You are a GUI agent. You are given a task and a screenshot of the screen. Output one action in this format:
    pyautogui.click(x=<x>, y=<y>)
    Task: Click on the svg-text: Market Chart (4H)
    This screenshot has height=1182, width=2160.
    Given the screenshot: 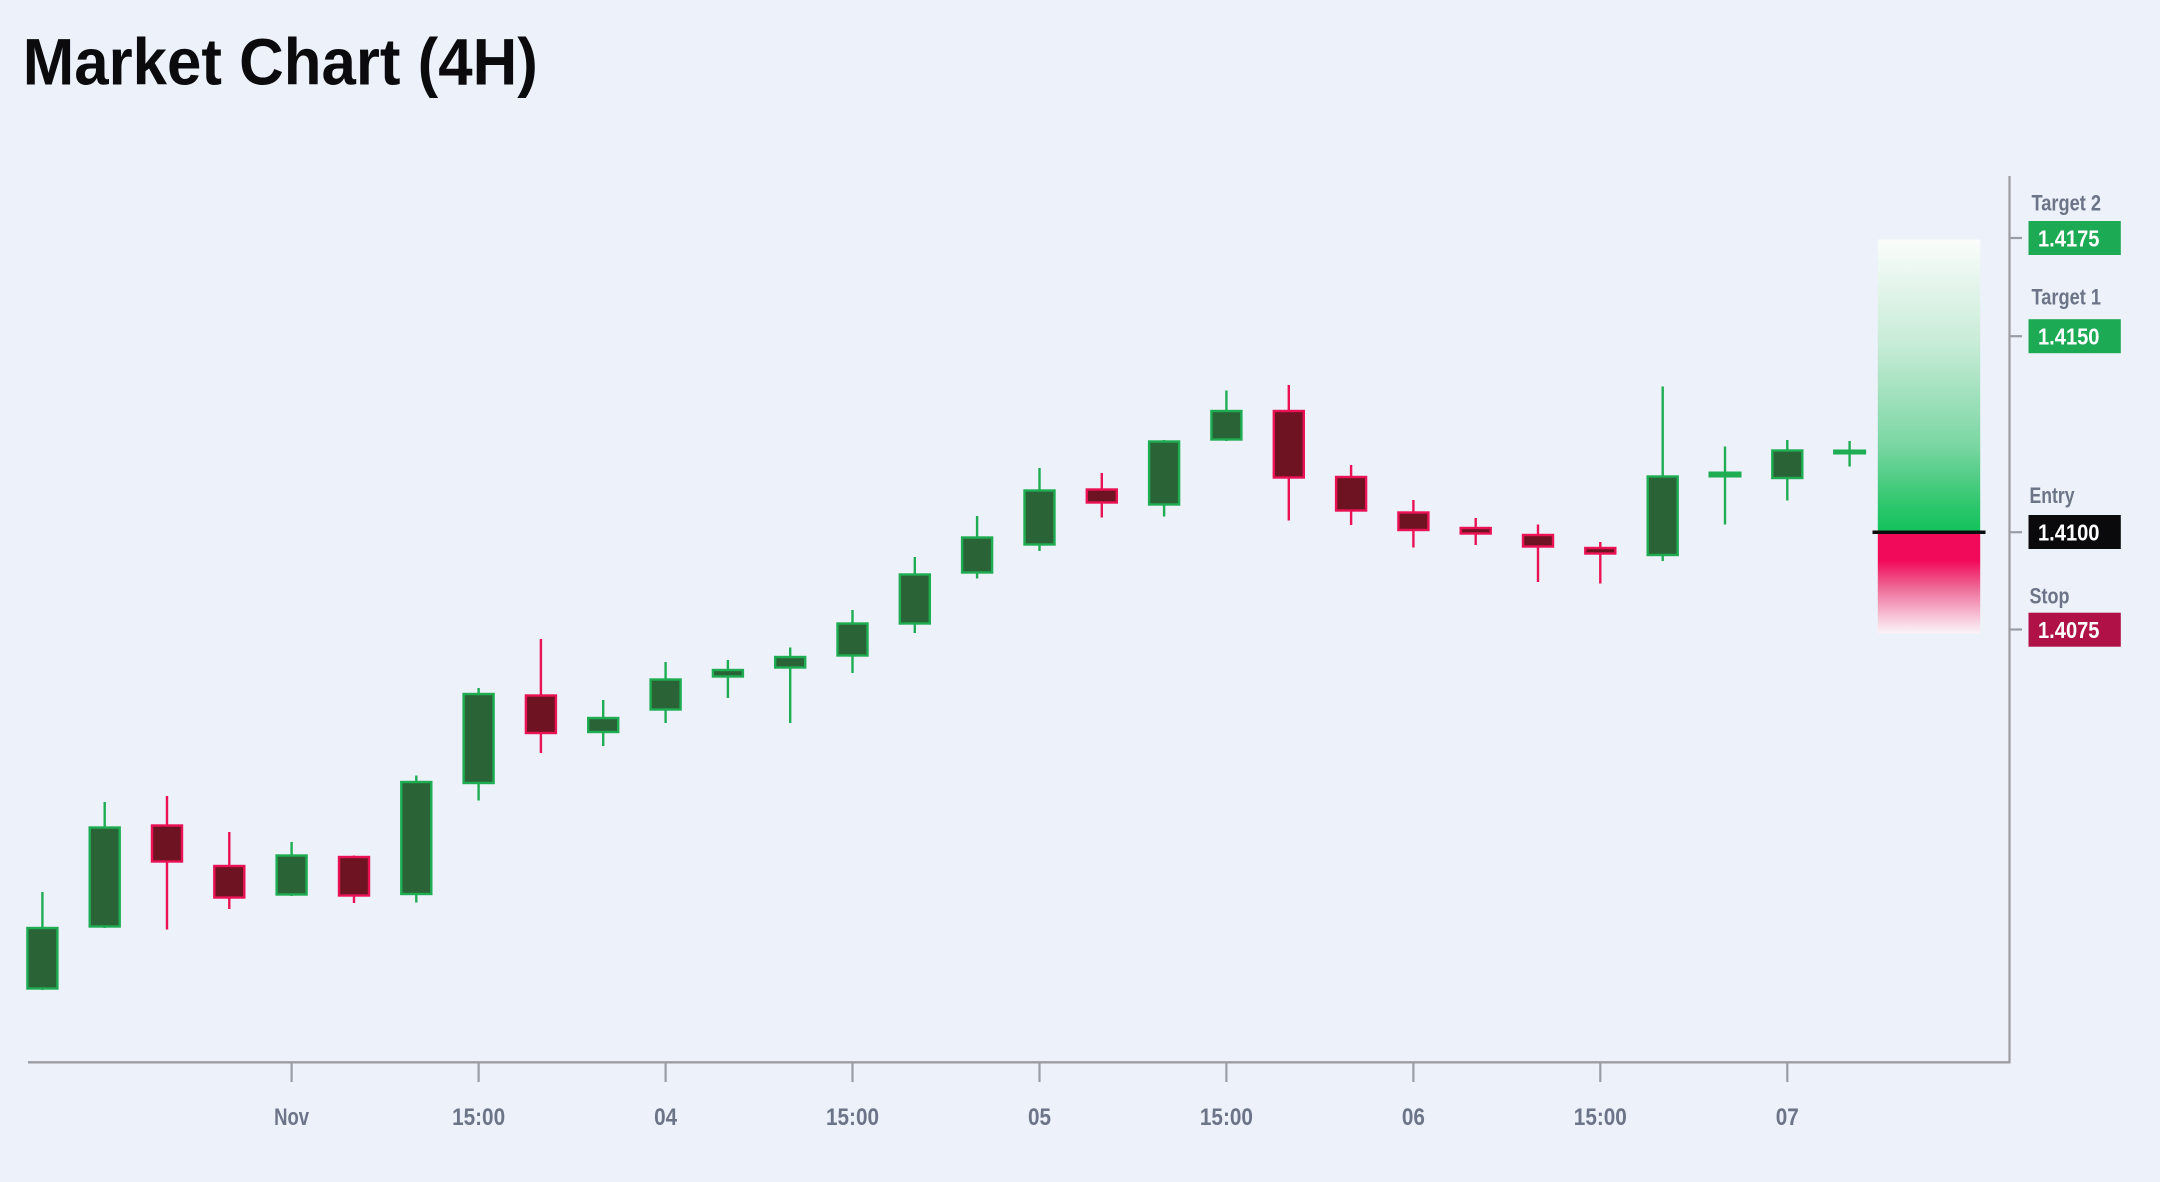 What is the action you would take?
    pyautogui.click(x=280, y=62)
    